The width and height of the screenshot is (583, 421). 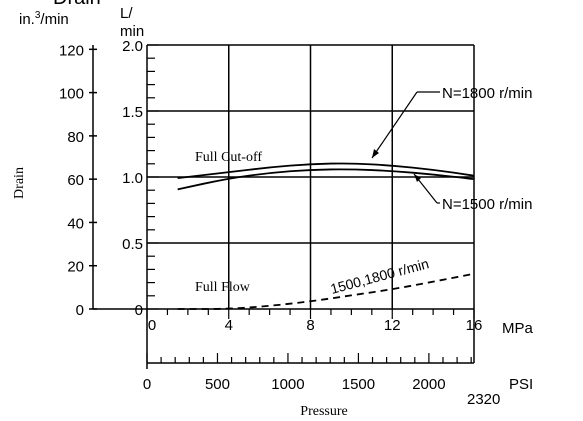 What do you see at coordinates (487, 93) in the screenshot?
I see `series-label-n1800: N=1800 r/min` at bounding box center [487, 93].